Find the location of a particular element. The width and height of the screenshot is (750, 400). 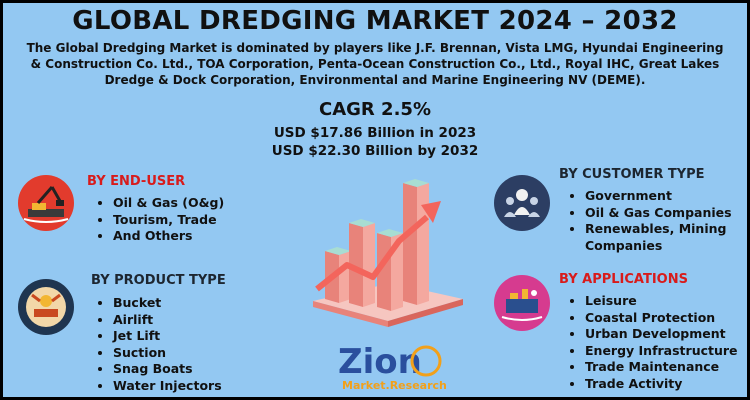

list-item: Oil & Gas Companies is located at coordinates (666, 213).